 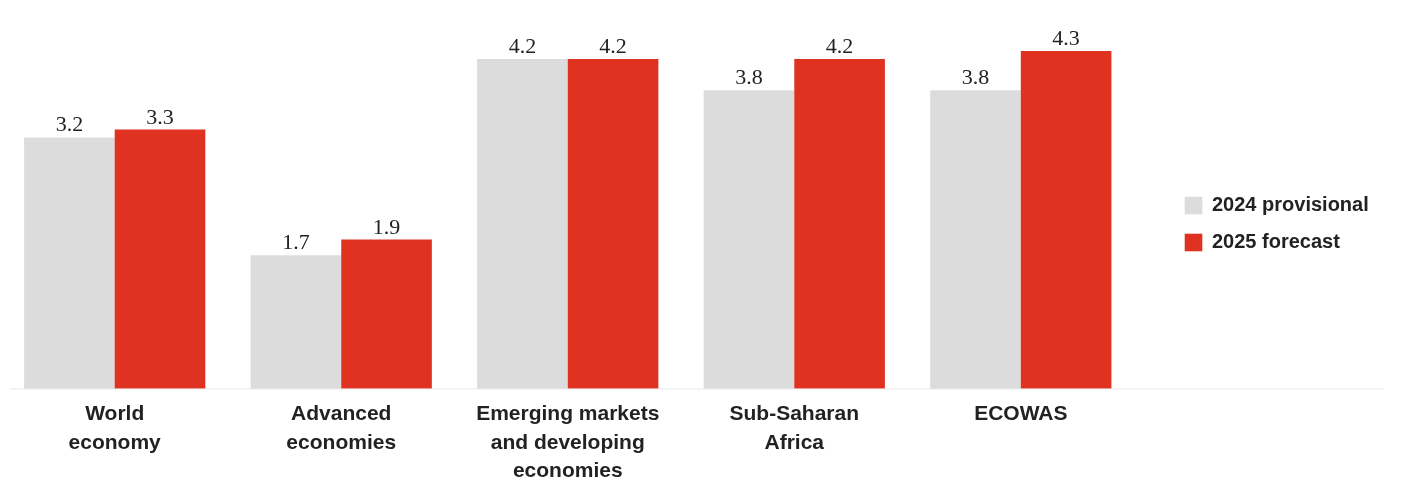 What do you see at coordinates (160, 116) in the screenshot?
I see `data-label: 3.3` at bounding box center [160, 116].